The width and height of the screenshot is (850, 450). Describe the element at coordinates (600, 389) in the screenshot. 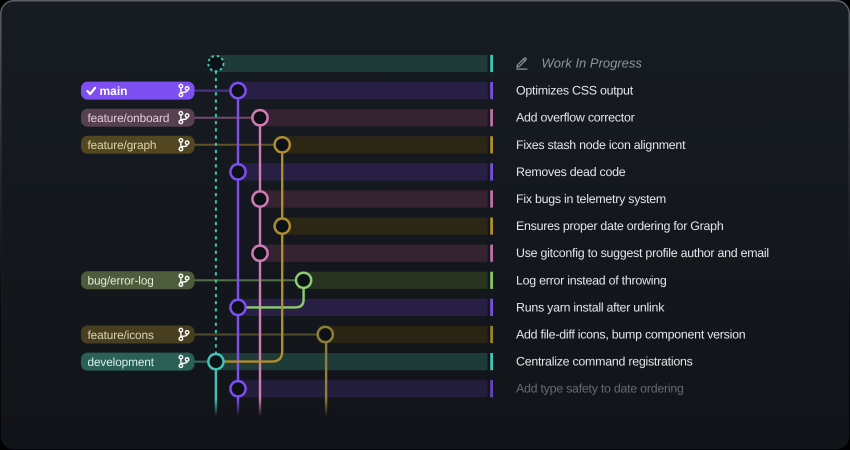

I see `svg-text:Add type safety to date orderi: Add type safety to date ordering` at that location.